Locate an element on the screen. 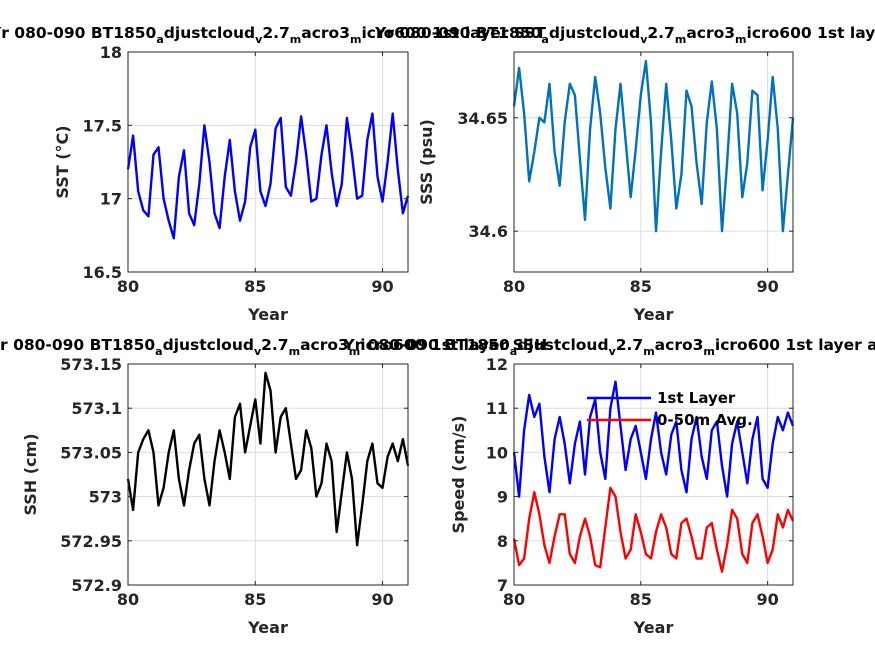 Image resolution: width=875 pixels, height=656 pixels. legend-label-1: 1st Layer is located at coordinates (696, 398).